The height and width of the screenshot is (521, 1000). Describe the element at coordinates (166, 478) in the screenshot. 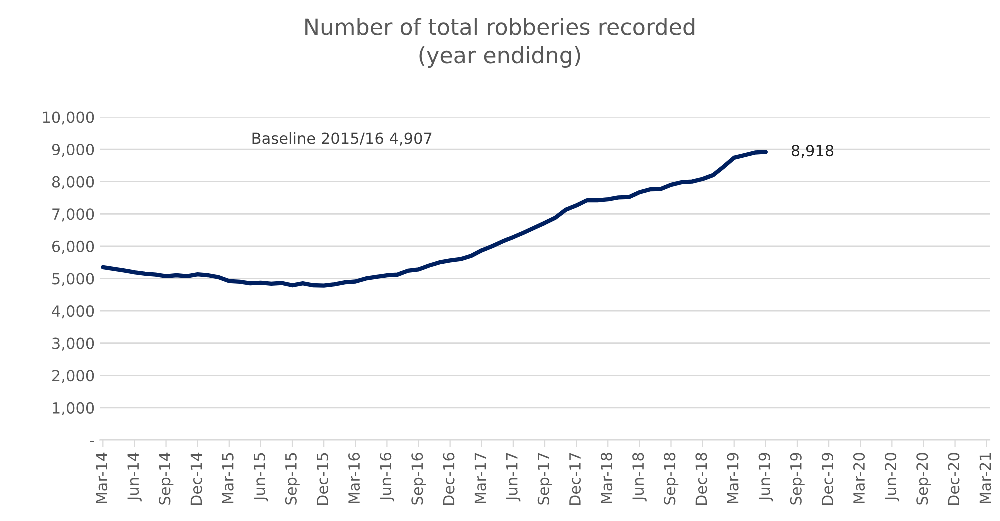

I see `x-tick-label: Sep-14` at that location.